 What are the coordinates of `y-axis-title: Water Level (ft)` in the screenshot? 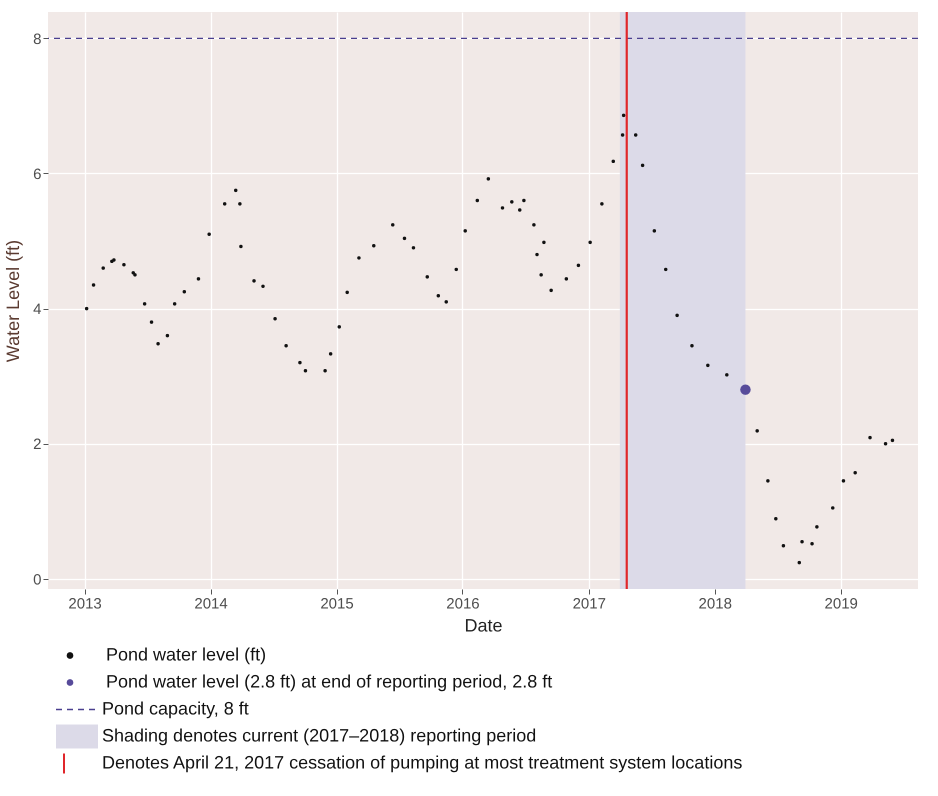 It's located at (13, 301).